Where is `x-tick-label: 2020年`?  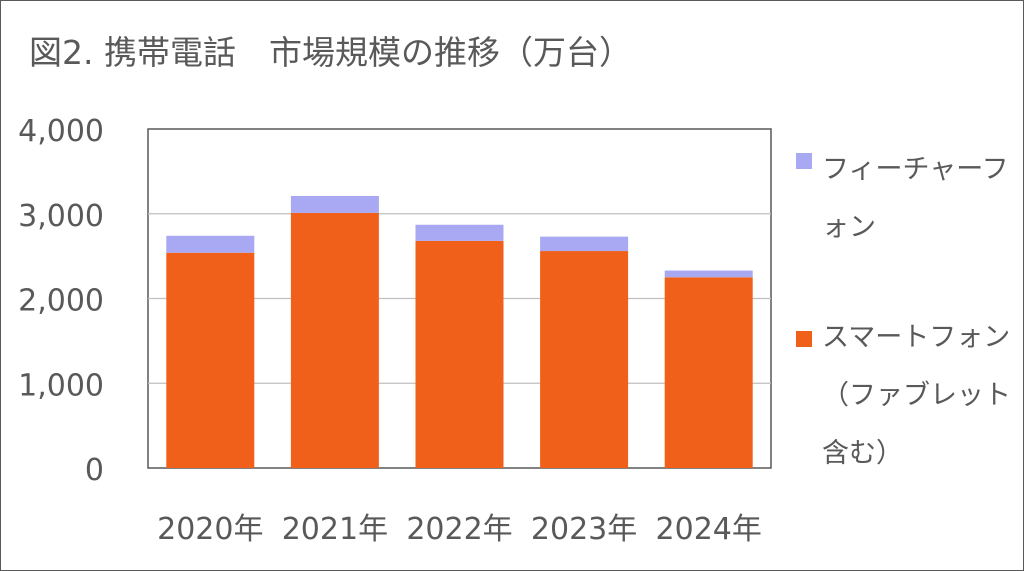
x-tick-label: 2020年 is located at coordinates (210, 529).